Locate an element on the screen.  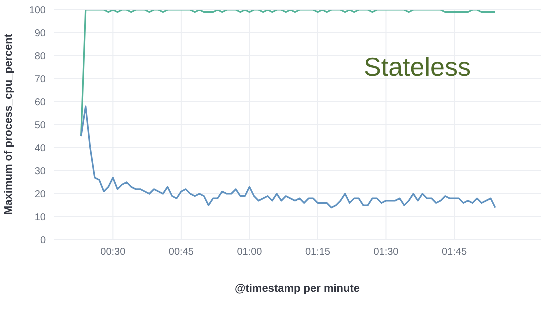
x-tick-label: 01:00 is located at coordinates (250, 252).